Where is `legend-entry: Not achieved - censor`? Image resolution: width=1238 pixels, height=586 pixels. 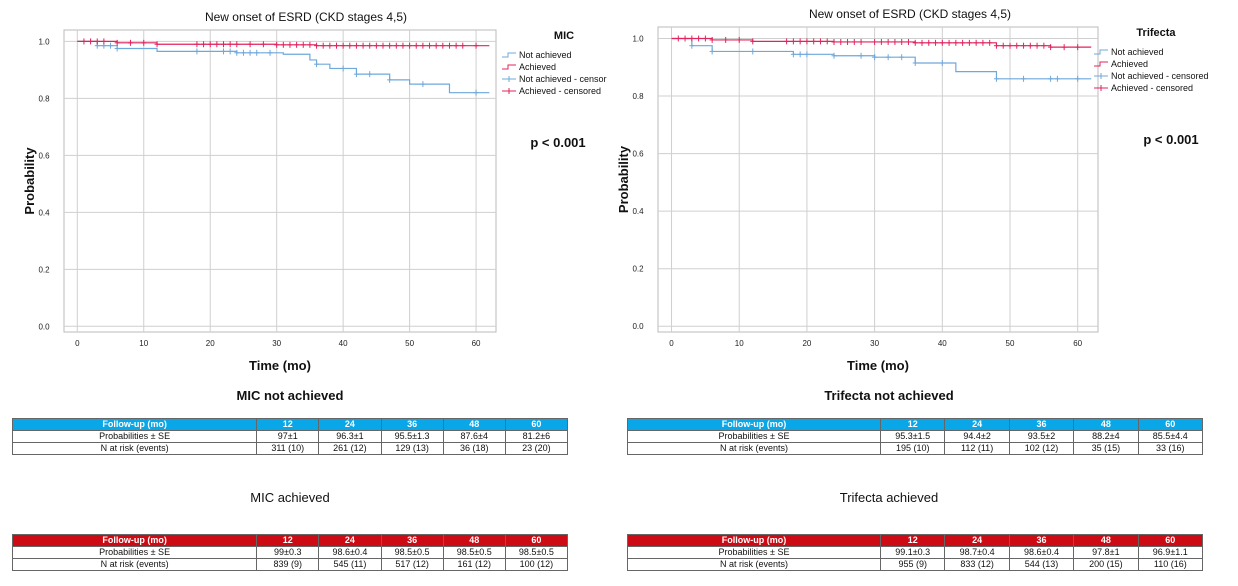
legend-entry: Not achieved - censor is located at coordinates (563, 79).